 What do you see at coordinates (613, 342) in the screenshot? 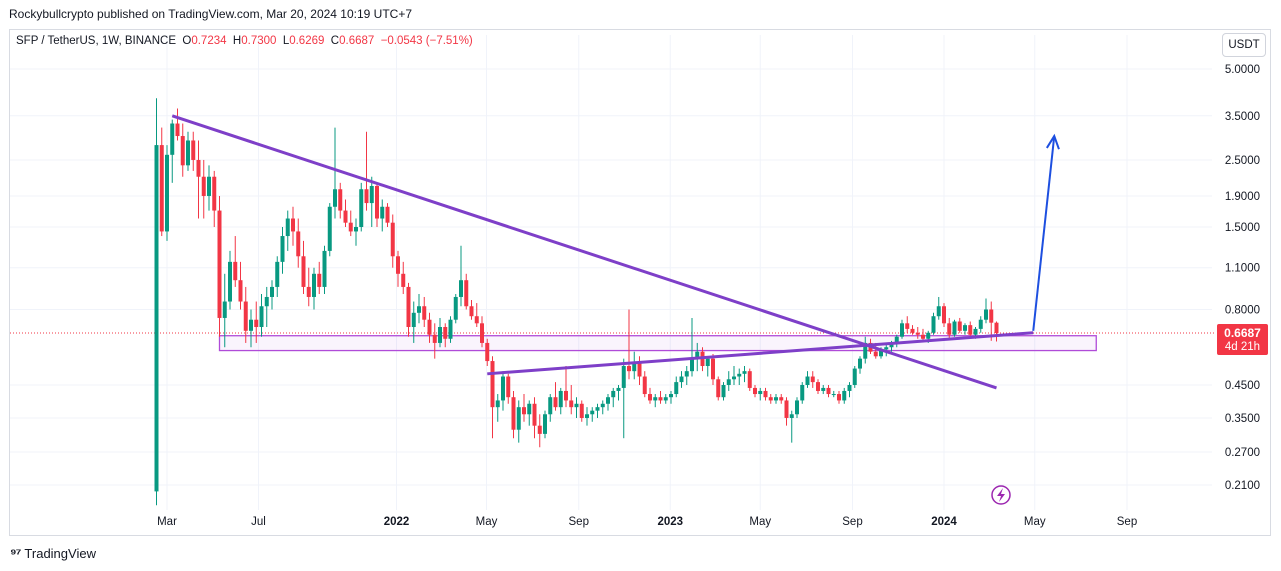
I see `support-zone-layer` at bounding box center [613, 342].